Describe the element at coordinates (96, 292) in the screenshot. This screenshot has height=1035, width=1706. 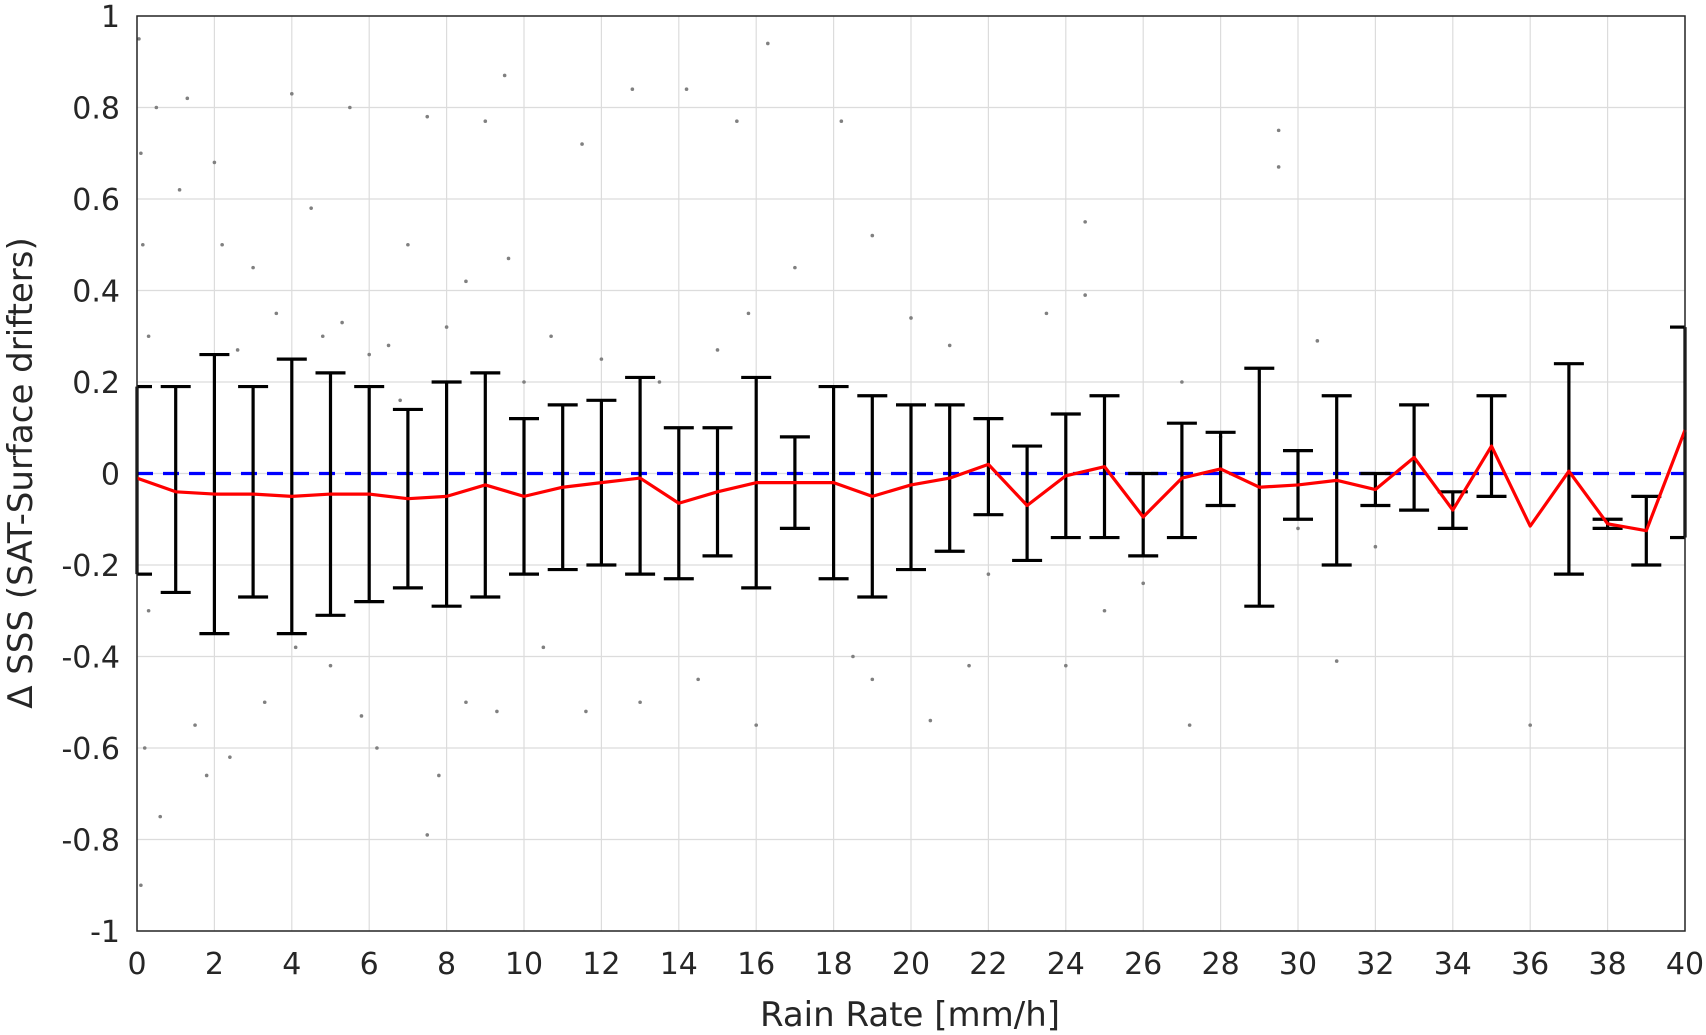
I see `y-tick-label: 0.4` at that location.